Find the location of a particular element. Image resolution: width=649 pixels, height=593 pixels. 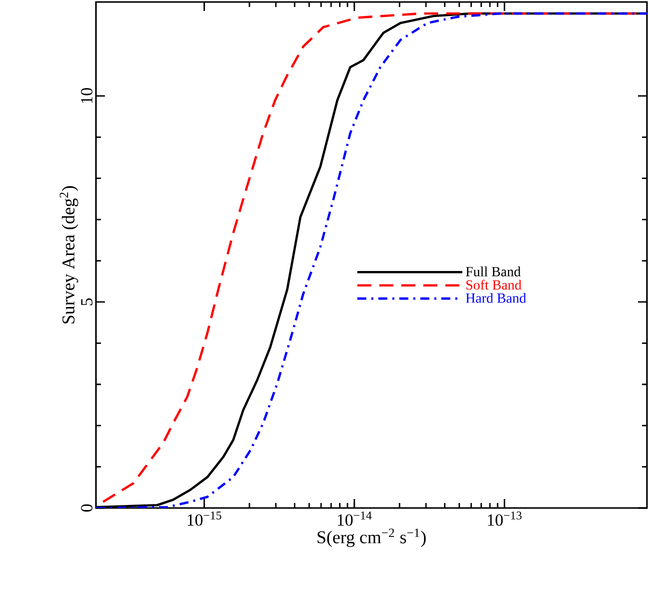

y-tick-label: 10 is located at coordinates (86, 95).